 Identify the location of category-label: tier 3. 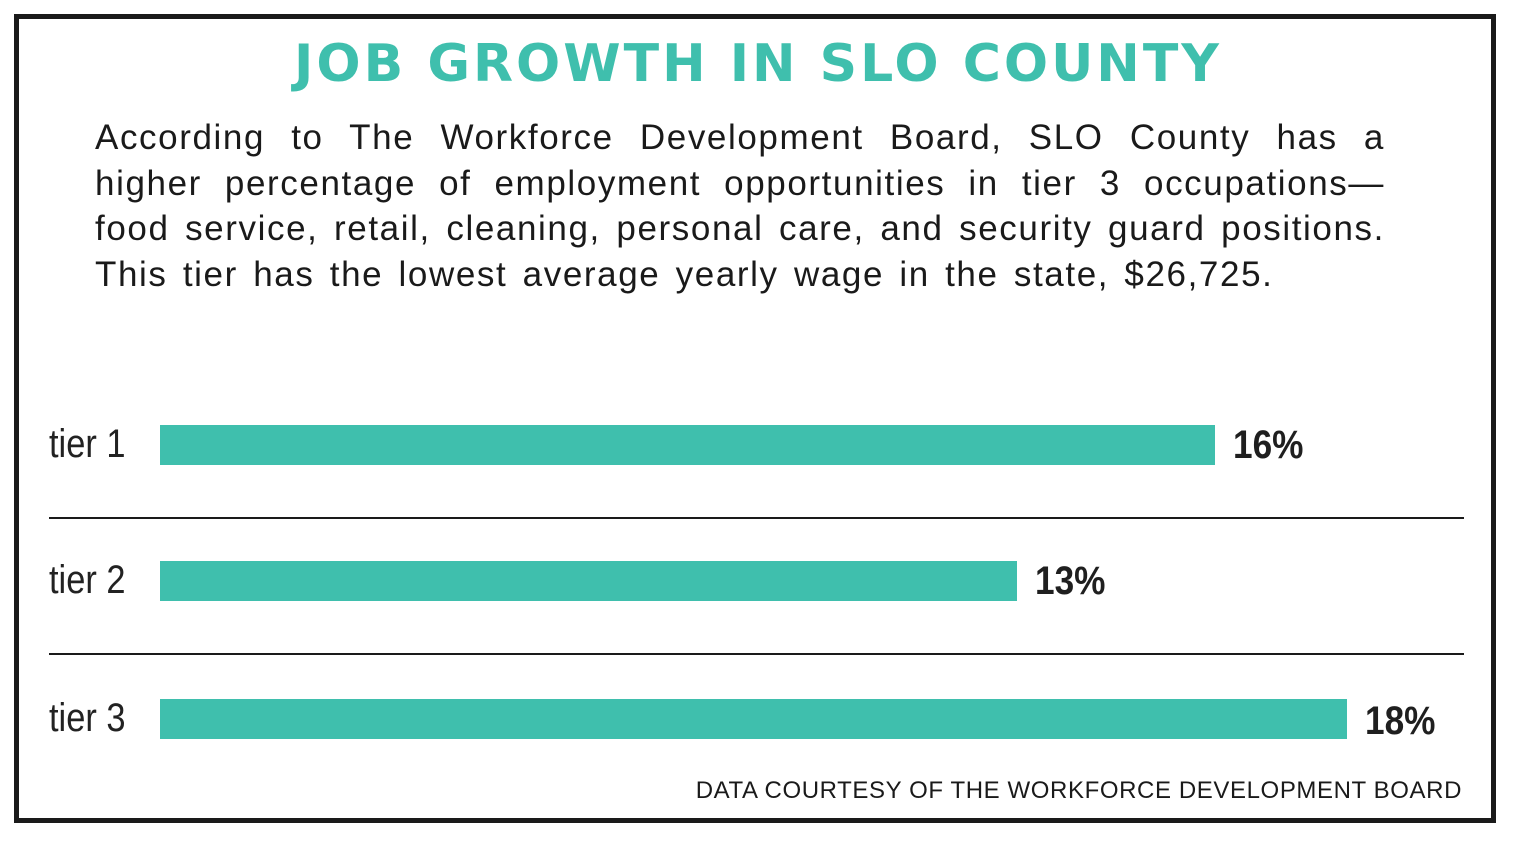
(87, 718).